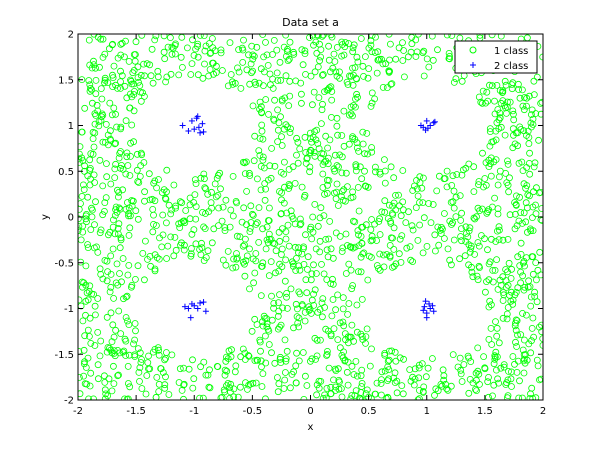 This screenshot has width=600, height=451. Describe the element at coordinates (543, 411) in the screenshot. I see `x-tick-label: 2` at that location.